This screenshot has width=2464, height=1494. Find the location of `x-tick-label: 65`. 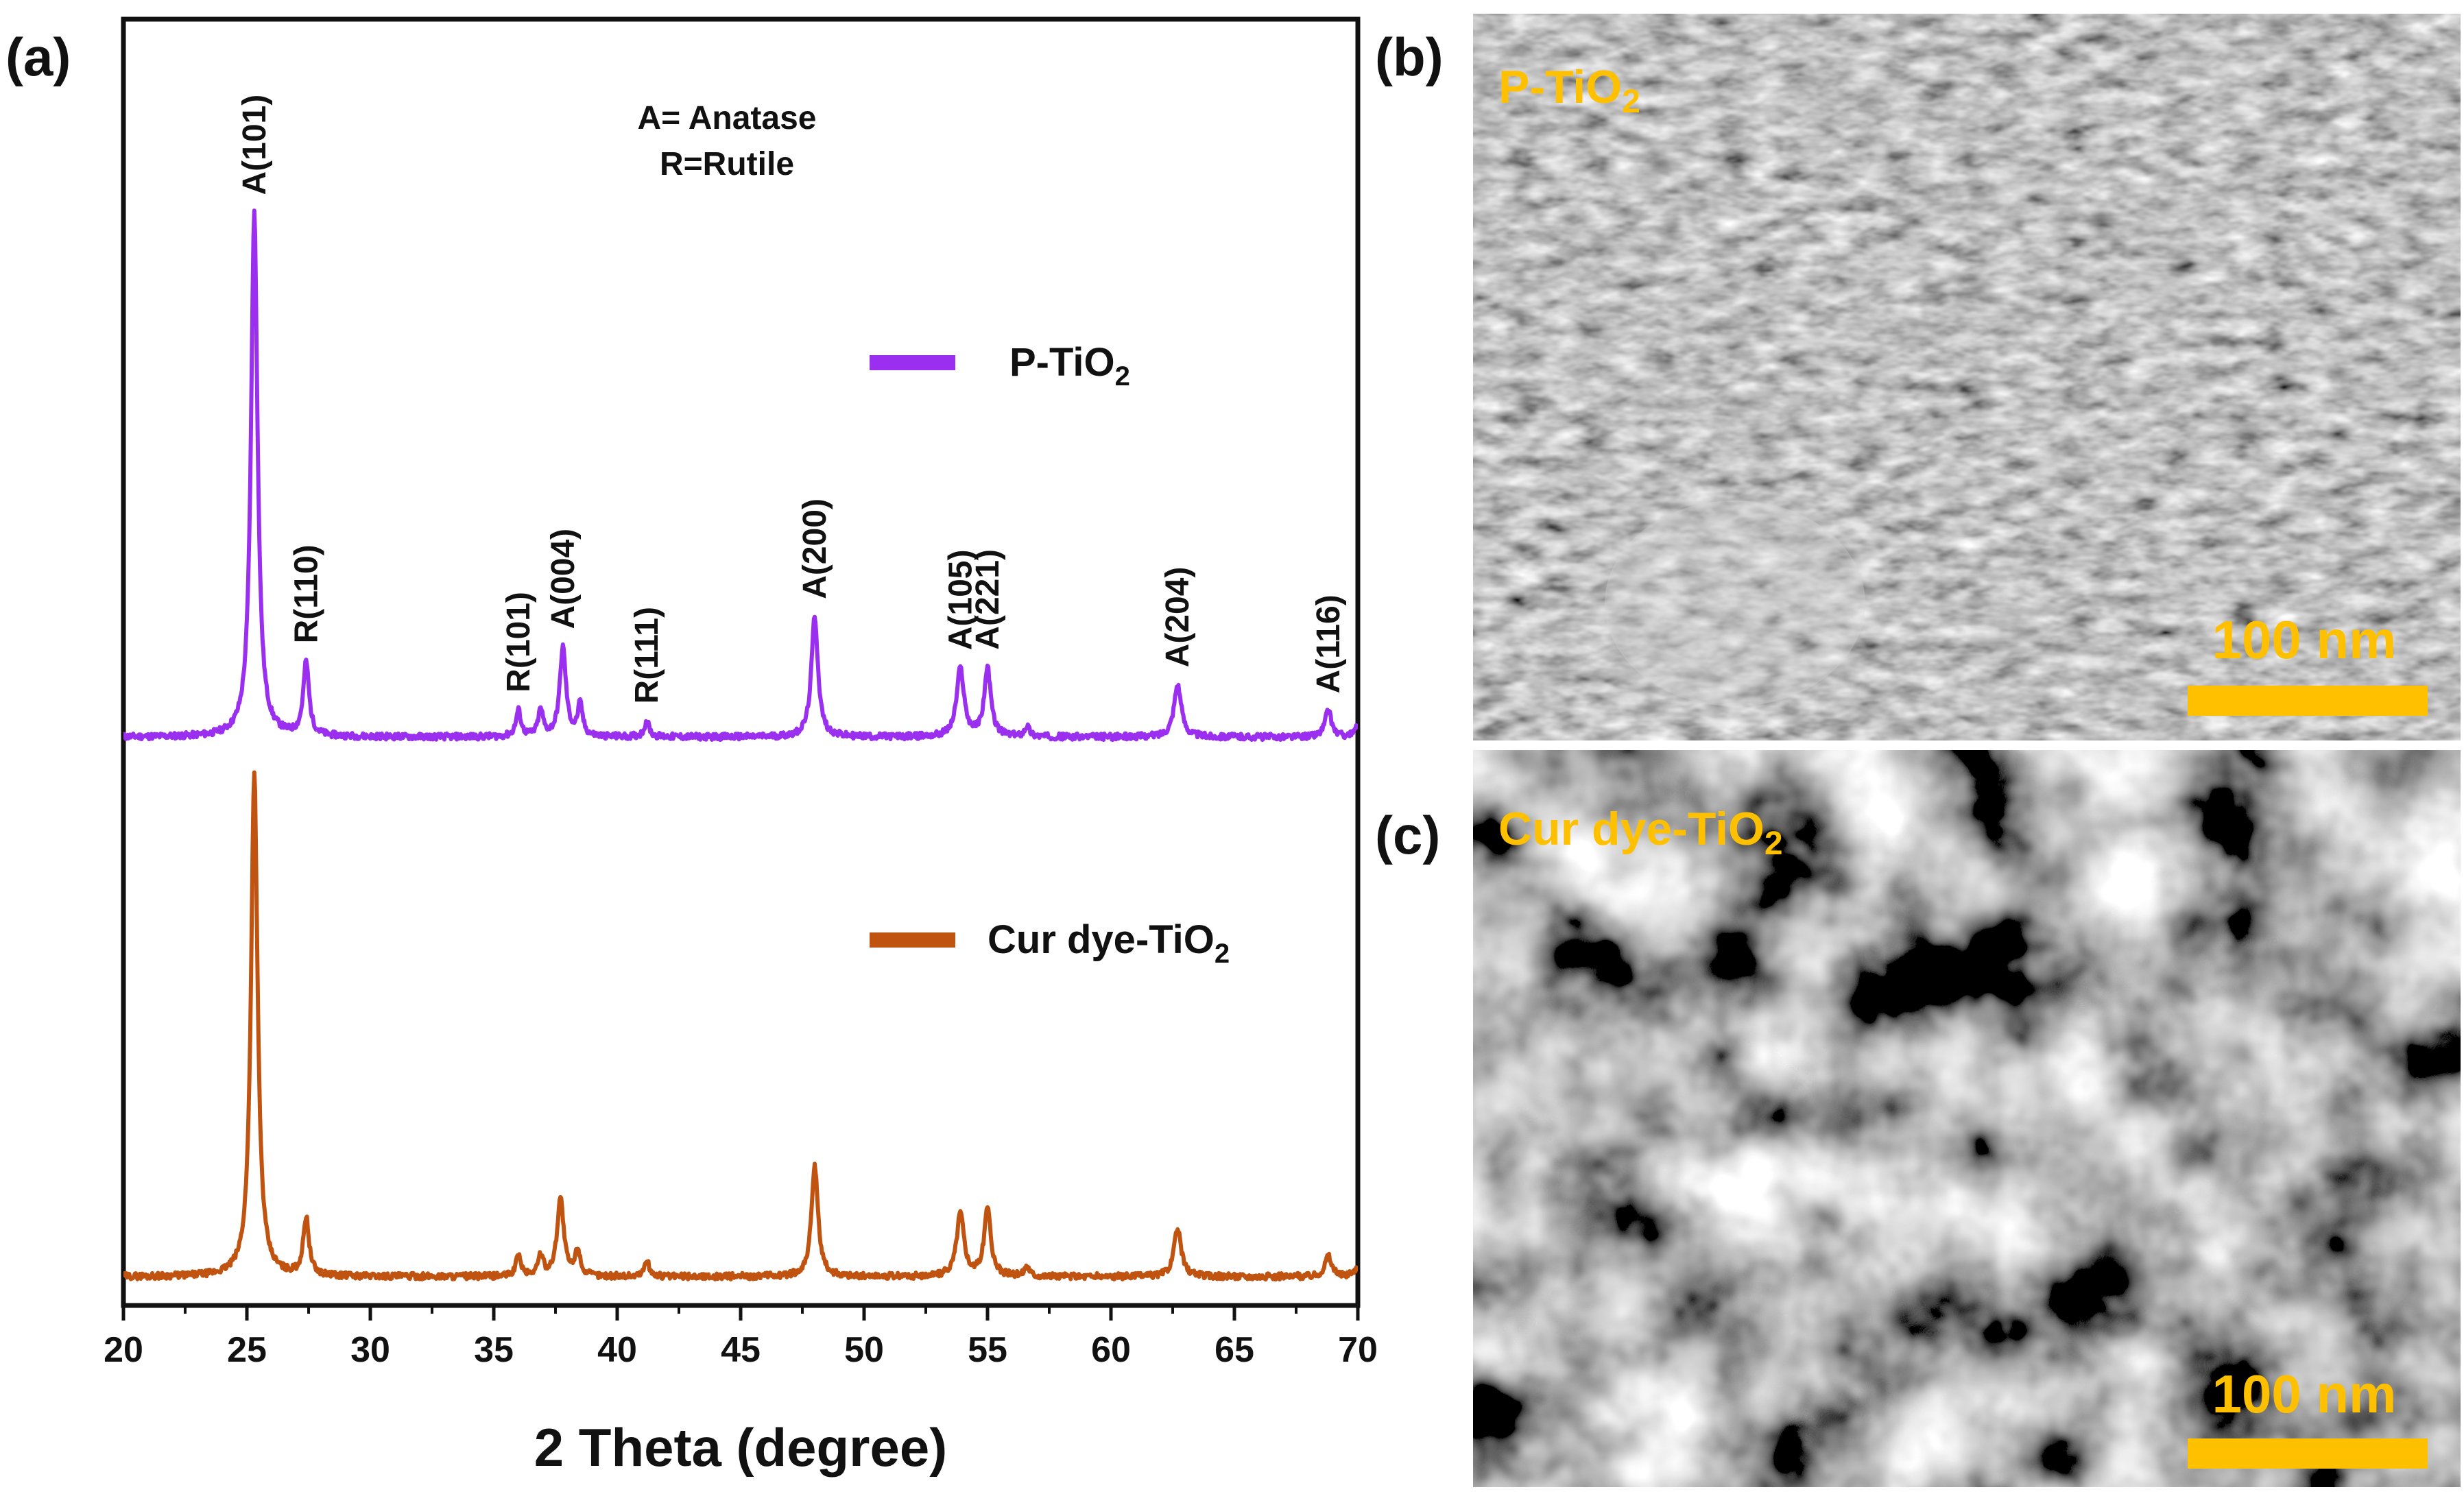

x-tick-label: 65 is located at coordinates (1234, 1350).